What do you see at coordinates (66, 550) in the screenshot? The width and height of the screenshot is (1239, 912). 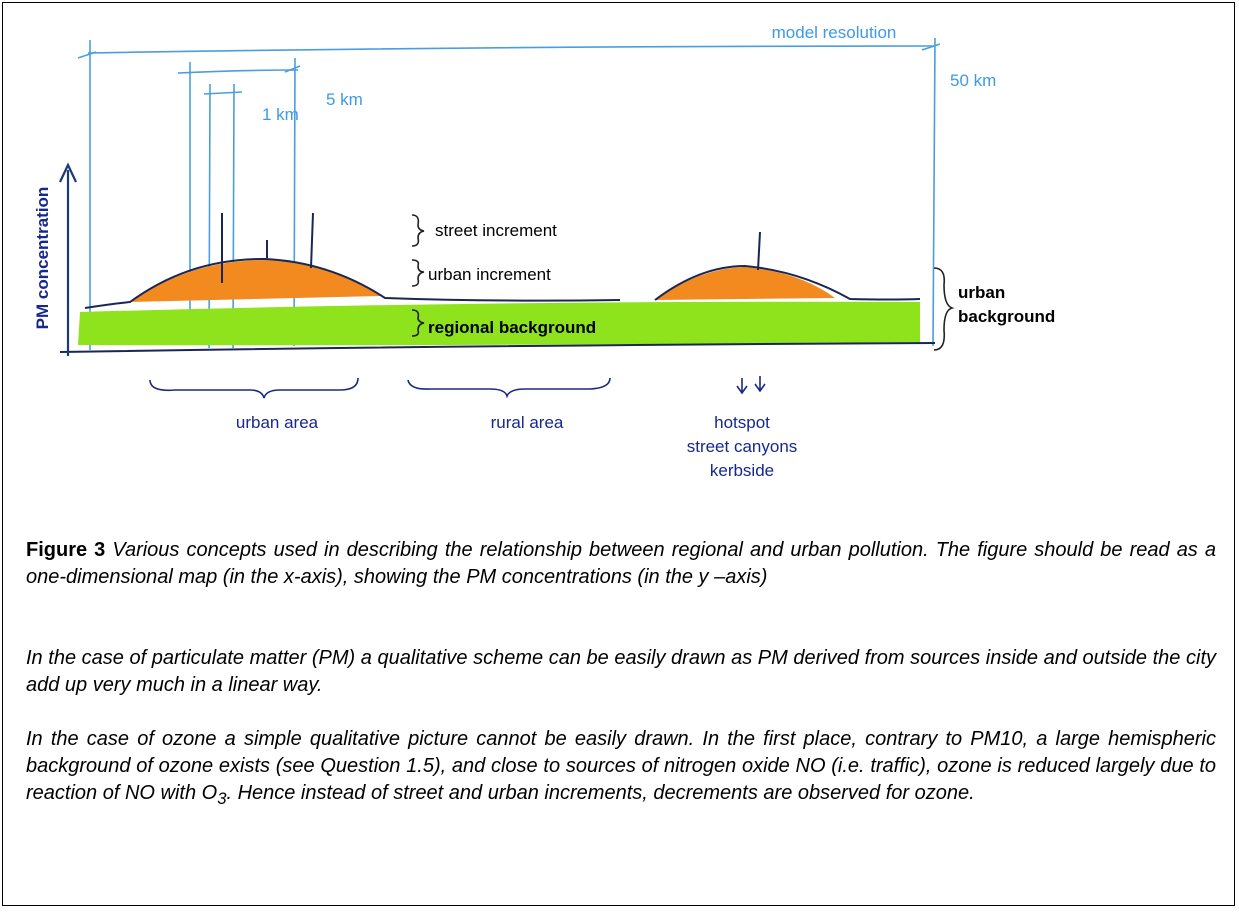 I see `caption-label: Figure 3` at bounding box center [66, 550].